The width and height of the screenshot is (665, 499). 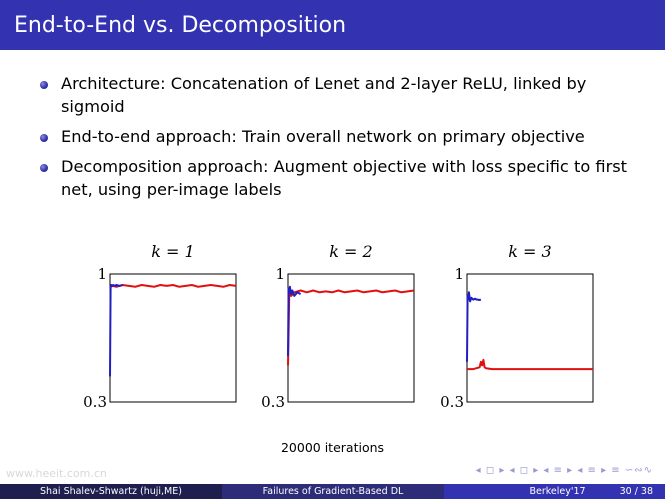 I want to click on beamer-navigation-icons: ◂ ◻ ▸ ◂ ◻ ▸ ◂ ≡ ▸ ◂ ≡ ▸ ≡ ∽∾∿, so click(x=564, y=470).